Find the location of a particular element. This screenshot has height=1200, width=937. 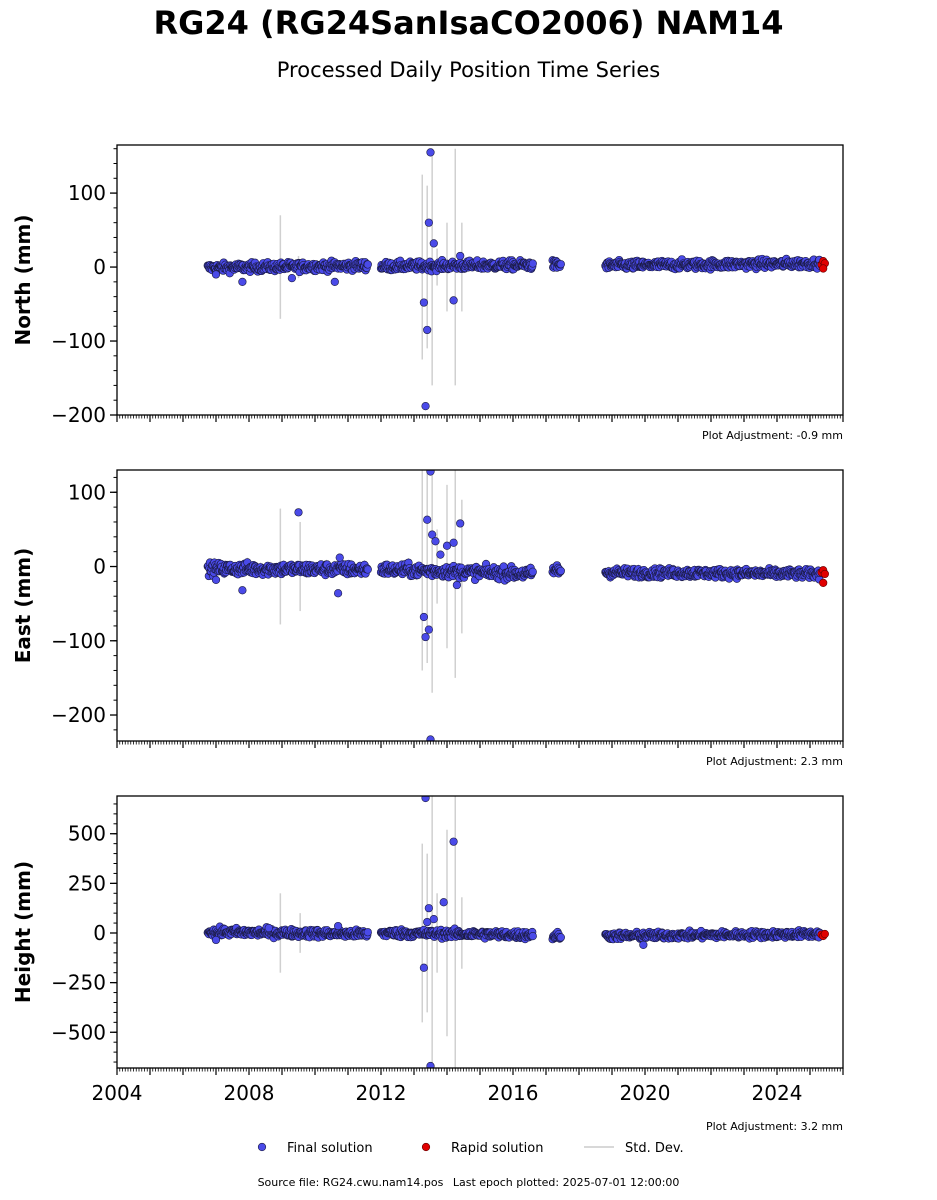

footer-source: Source file: RG24.cwu.nam14.pos is located at coordinates (350, 1182).